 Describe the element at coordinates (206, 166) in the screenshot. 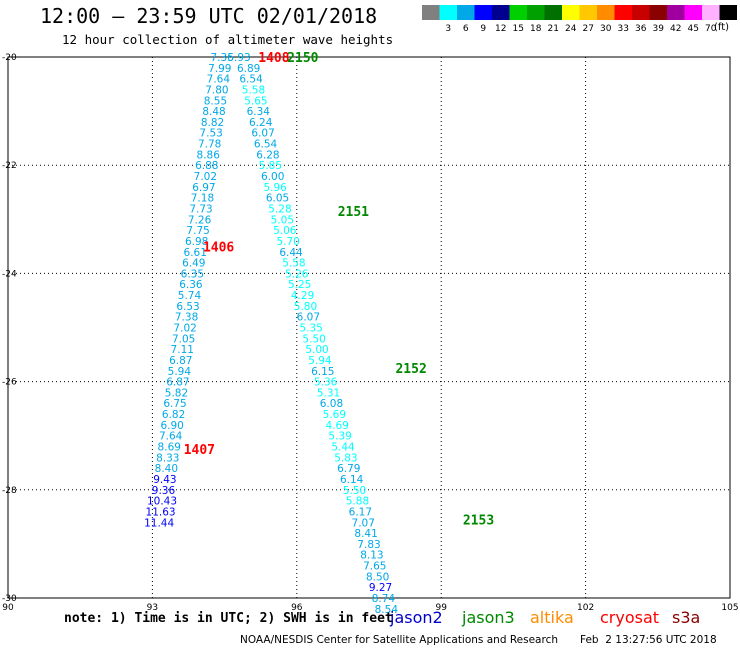

I see `wave-height-value: 6.88` at that location.